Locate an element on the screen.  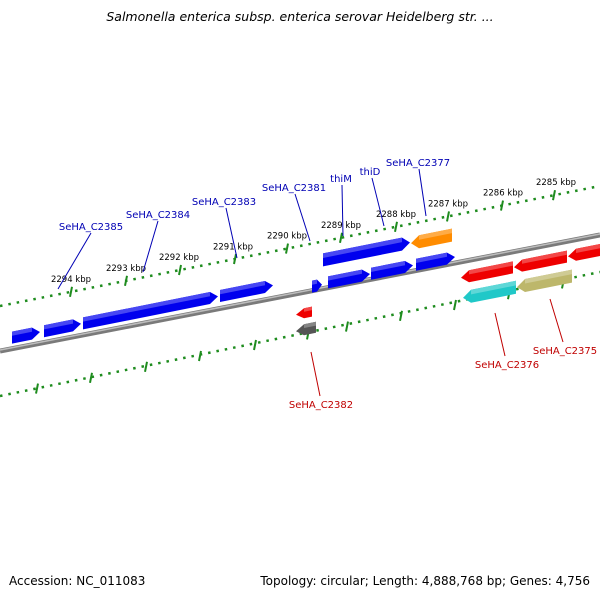
kbp-tick-label: 2289 kbp is located at coordinates (341, 226).